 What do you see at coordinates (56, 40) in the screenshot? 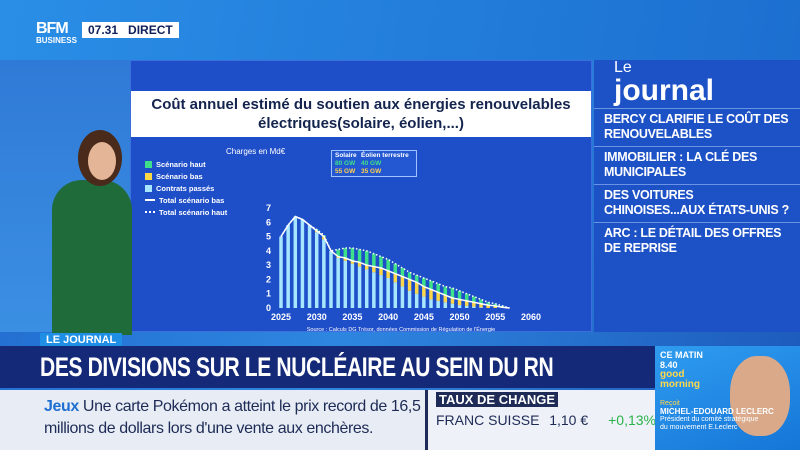
I see `logo-line2: BUSINESS` at bounding box center [56, 40].